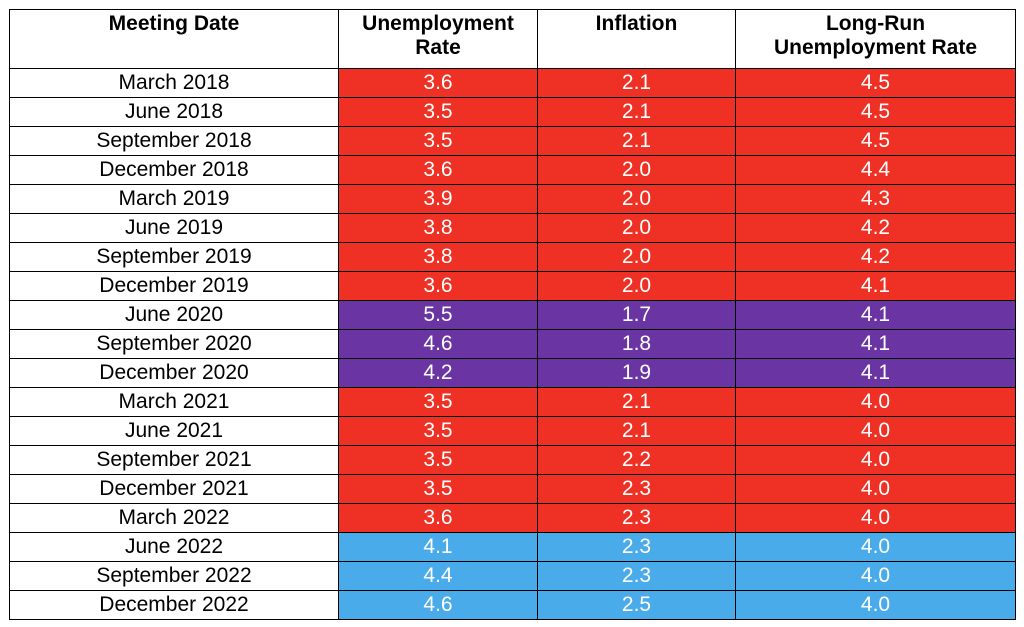 This screenshot has width=1024, height=627. Describe the element at coordinates (174, 23) in the screenshot. I see `header-meeting-date-line: Meeting Date` at that location.